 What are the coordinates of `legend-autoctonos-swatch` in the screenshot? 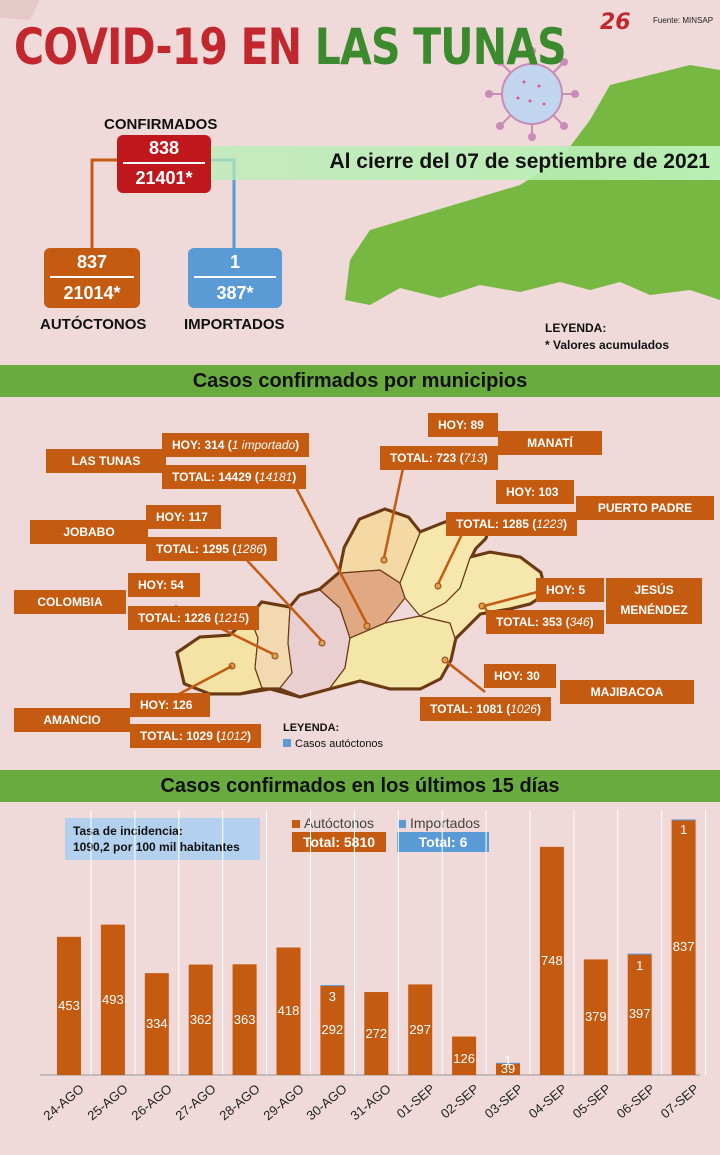 It's located at (296, 824).